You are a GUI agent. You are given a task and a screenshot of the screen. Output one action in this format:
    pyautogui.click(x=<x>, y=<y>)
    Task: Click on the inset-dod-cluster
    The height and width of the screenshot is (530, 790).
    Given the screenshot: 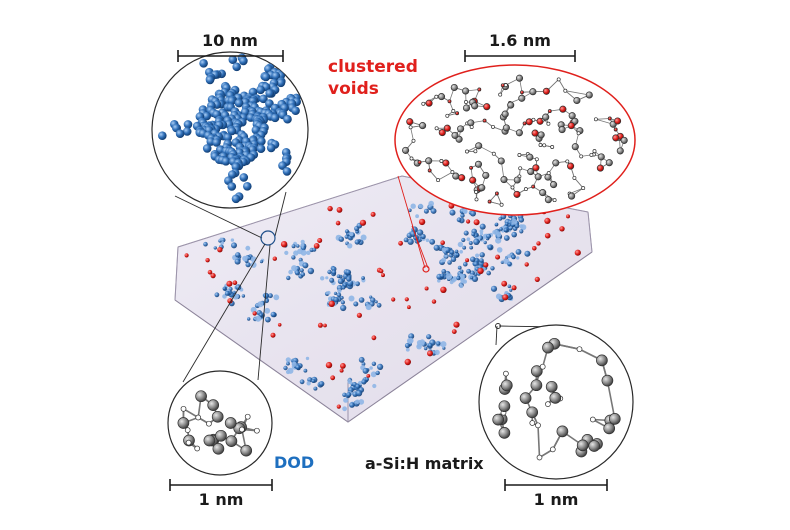 What is the action you would take?
    pyautogui.click(x=230, y=130)
    